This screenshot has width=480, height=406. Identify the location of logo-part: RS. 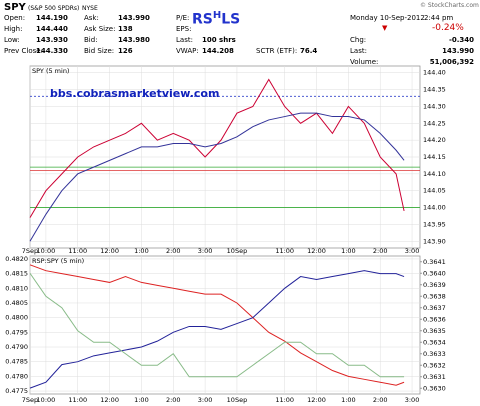
(202, 19).